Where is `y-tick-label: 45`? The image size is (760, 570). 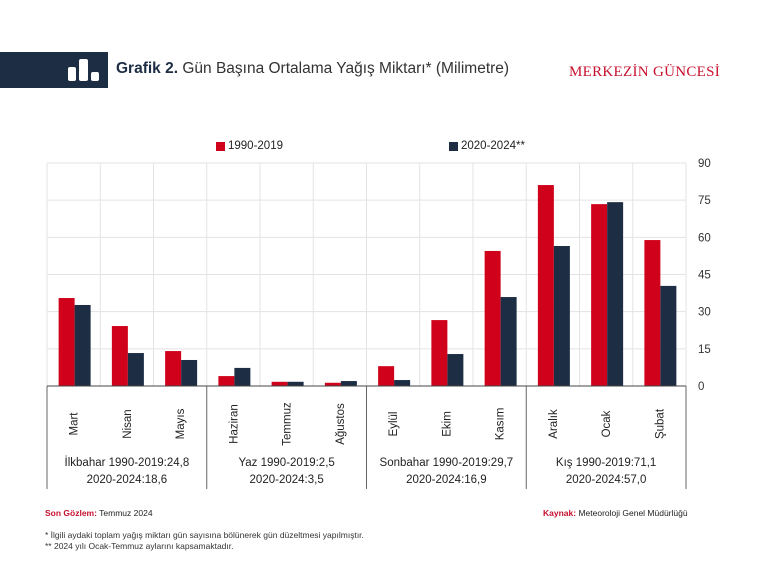
y-tick-label: 45 is located at coordinates (704, 276).